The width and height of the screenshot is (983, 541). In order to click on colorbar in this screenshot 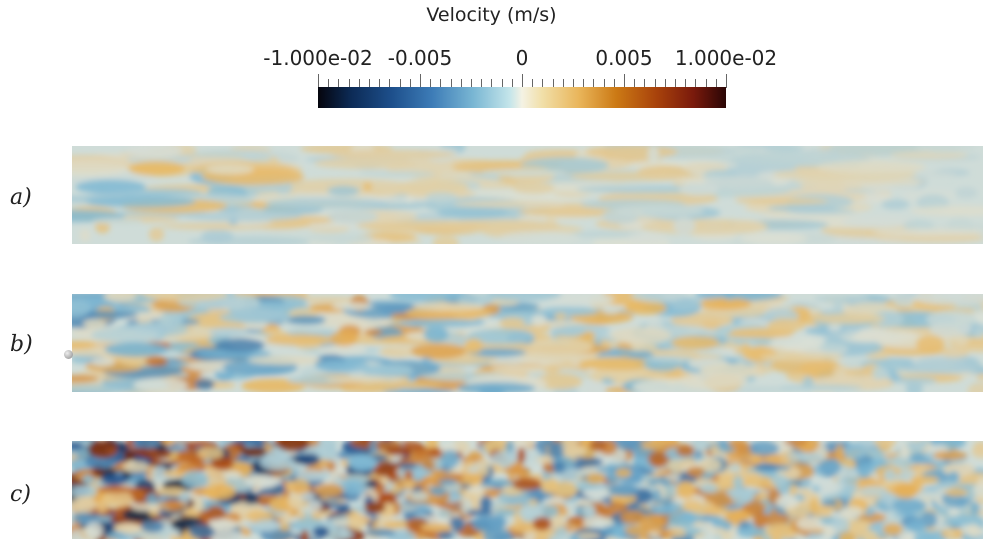, I will do `click(522, 97)`.